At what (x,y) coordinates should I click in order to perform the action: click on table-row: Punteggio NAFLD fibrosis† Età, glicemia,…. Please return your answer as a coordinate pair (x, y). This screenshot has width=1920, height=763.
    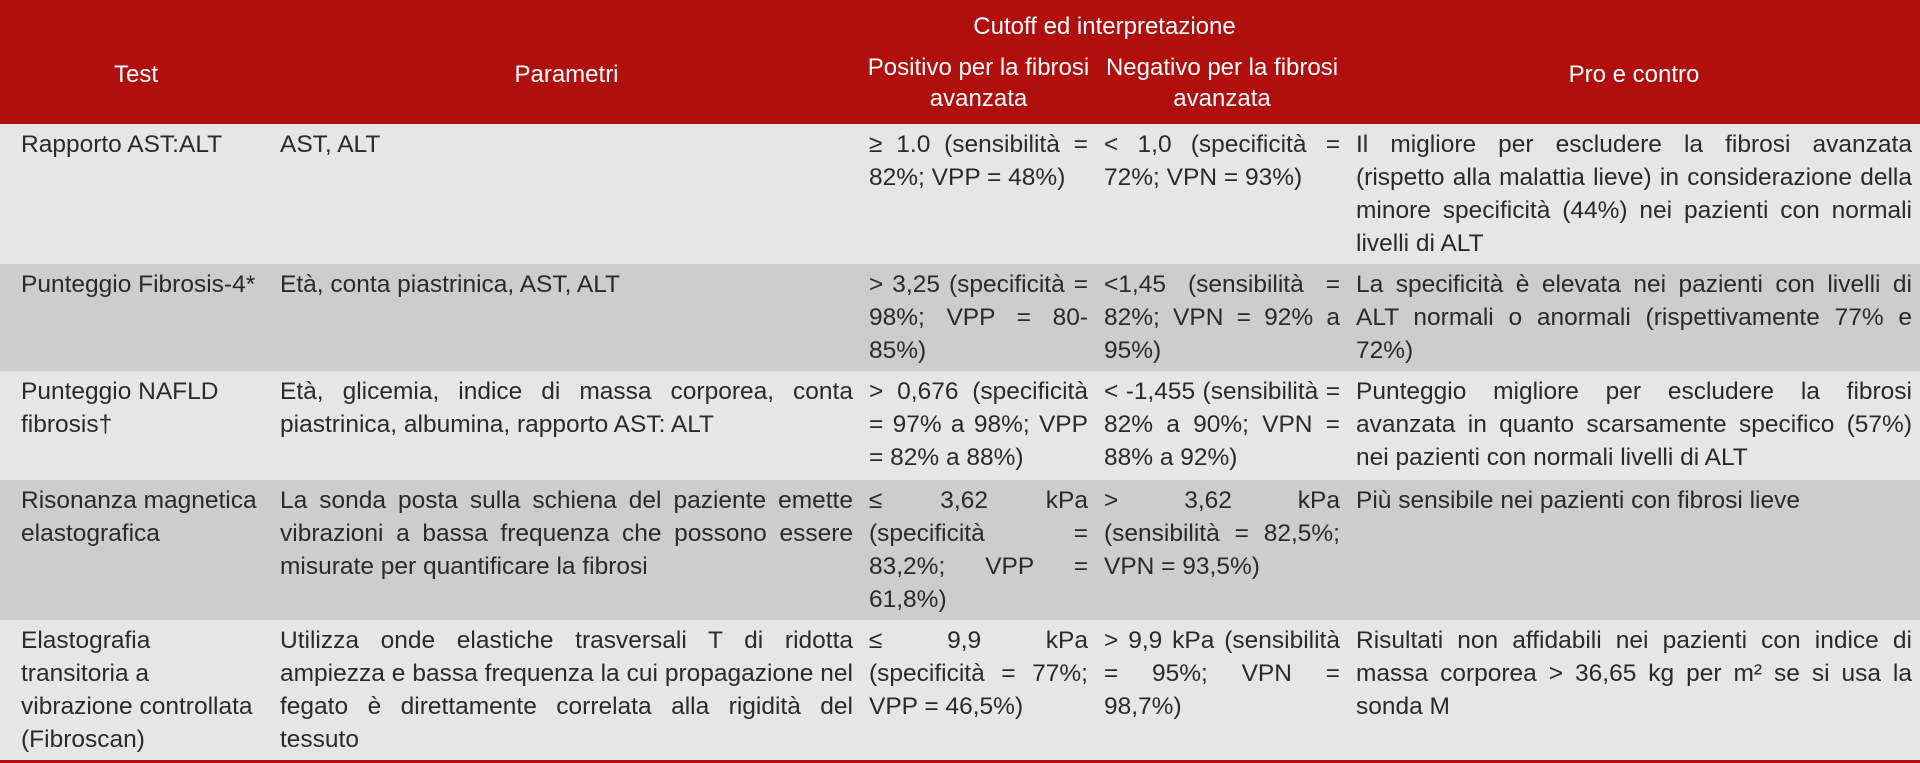
    Looking at the image, I should click on (960, 425).